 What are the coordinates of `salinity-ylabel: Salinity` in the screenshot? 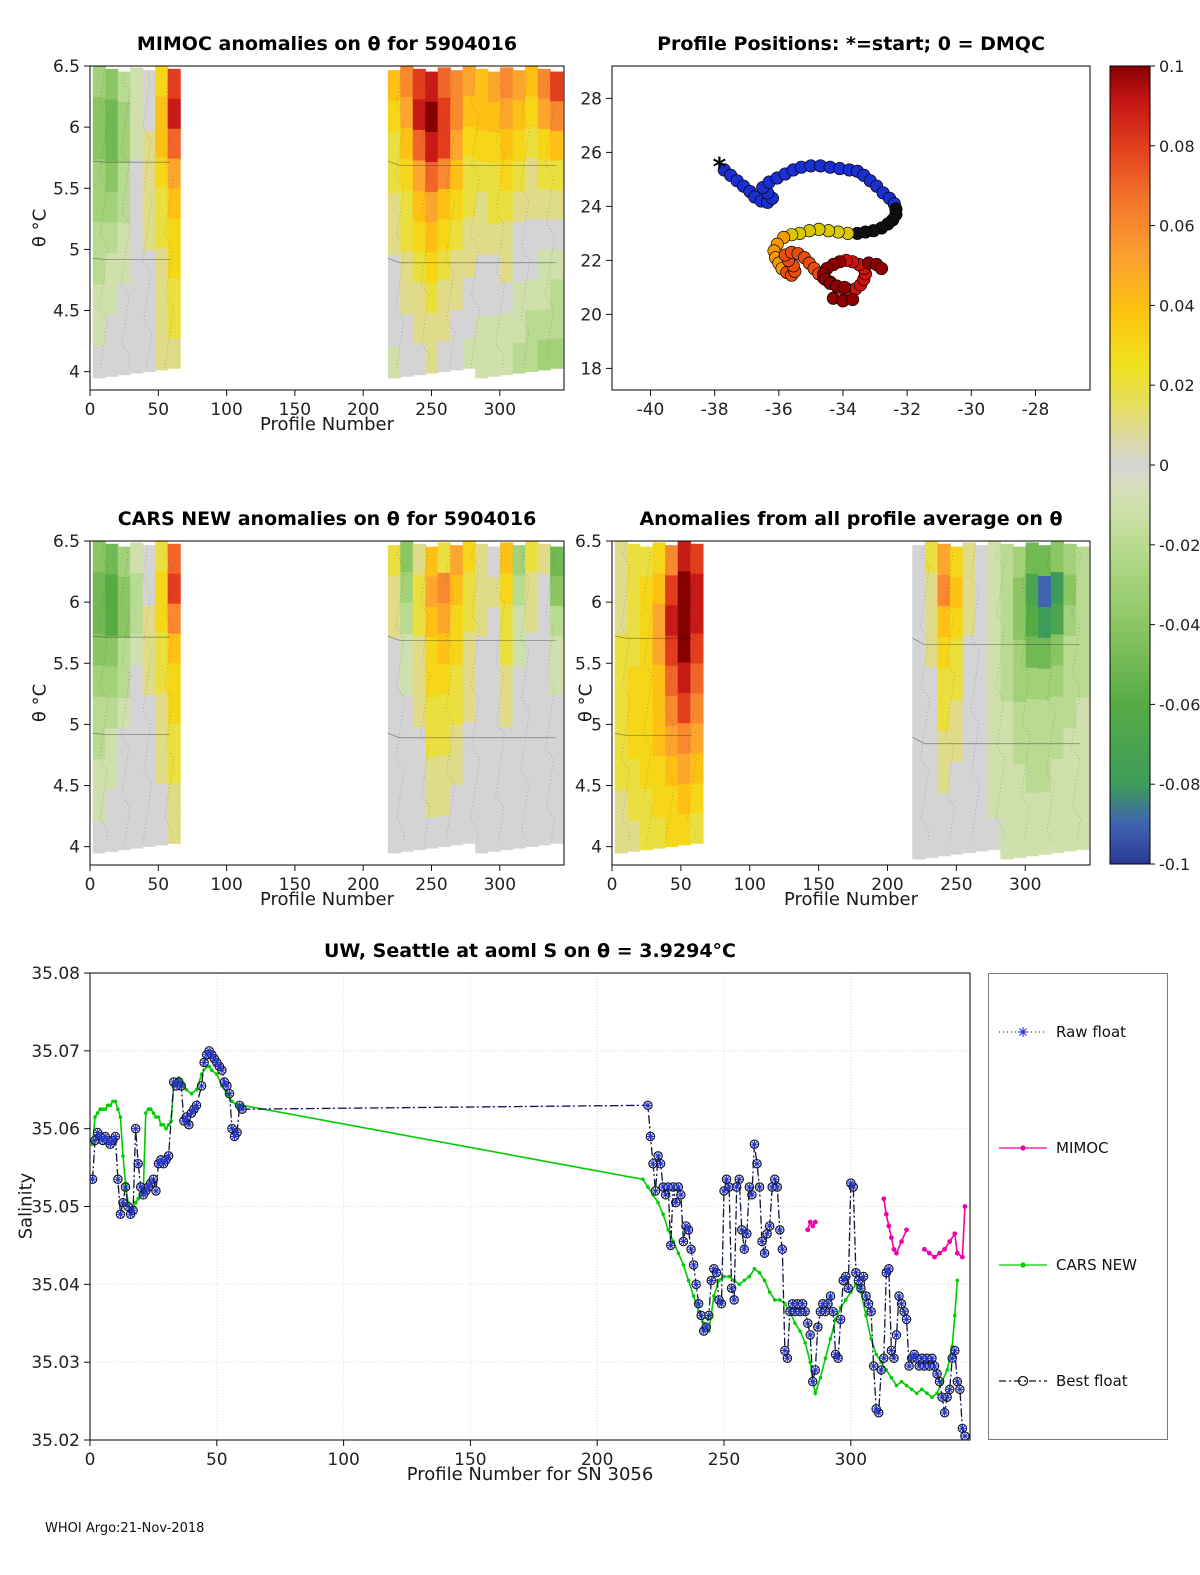 It's located at (26, 1206).